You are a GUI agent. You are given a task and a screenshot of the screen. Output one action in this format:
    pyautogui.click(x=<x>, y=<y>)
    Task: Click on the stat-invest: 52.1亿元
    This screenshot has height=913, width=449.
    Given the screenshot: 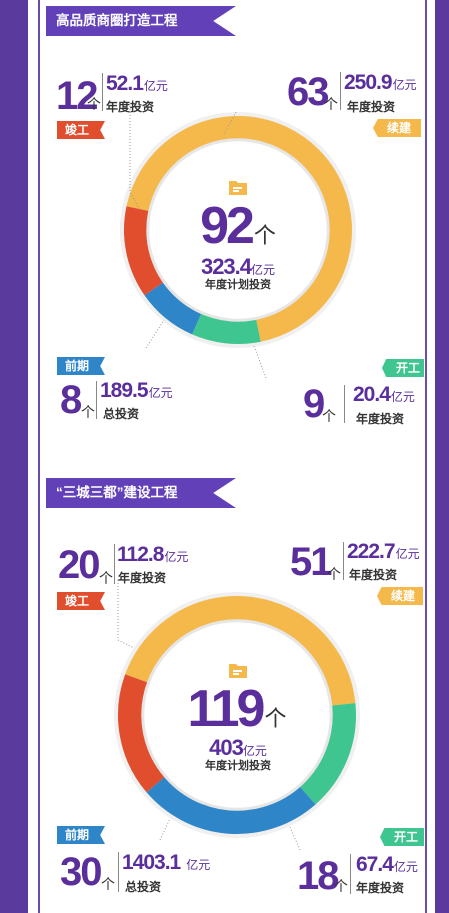 What is the action you would take?
    pyautogui.click(x=137, y=83)
    